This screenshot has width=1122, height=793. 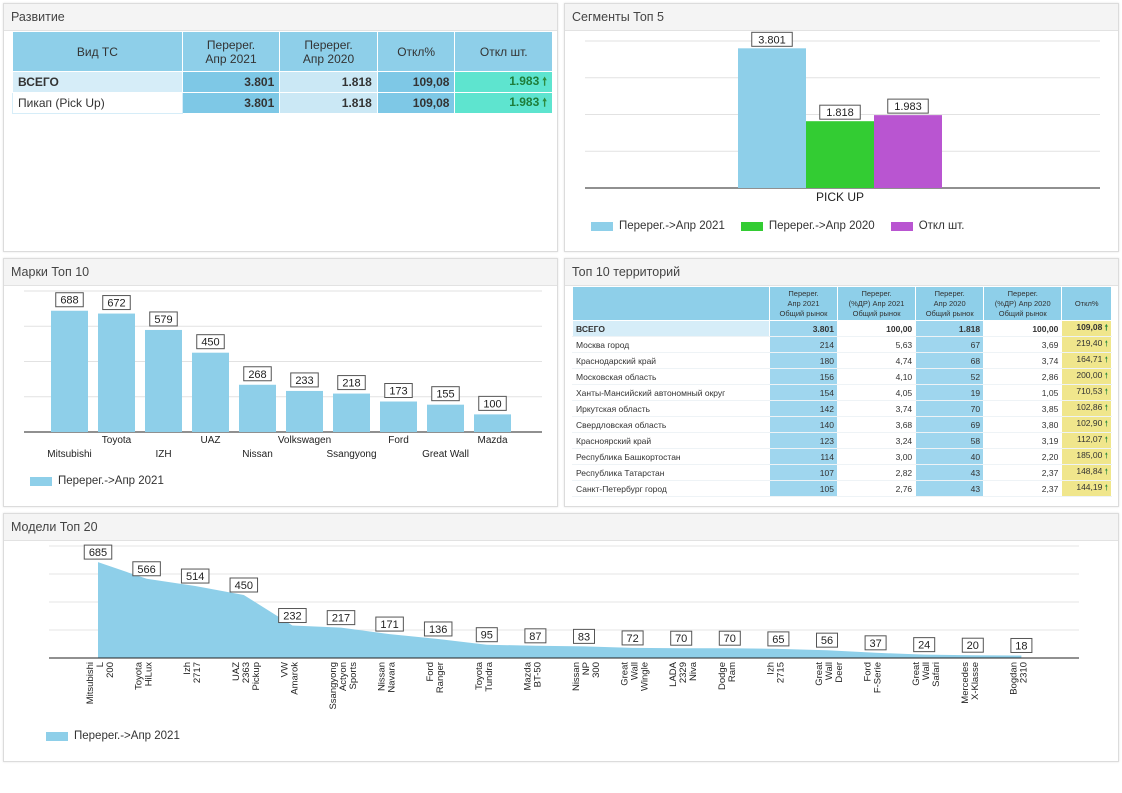 What do you see at coordinates (780, 672) in the screenshot?
I see `tick-label: 2715` at bounding box center [780, 672].